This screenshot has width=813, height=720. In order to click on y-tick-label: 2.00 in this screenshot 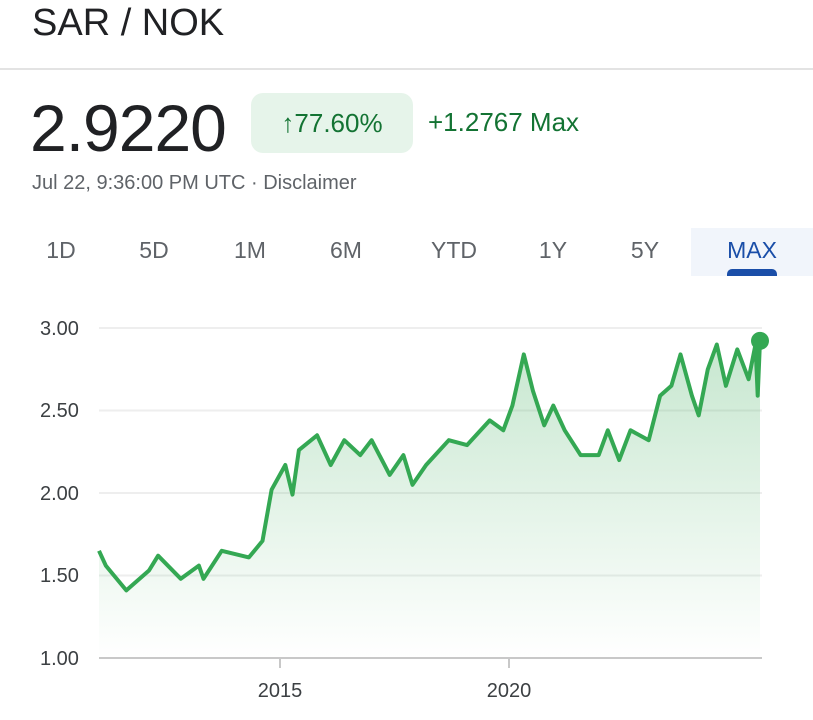, I will do `click(59, 494)`.